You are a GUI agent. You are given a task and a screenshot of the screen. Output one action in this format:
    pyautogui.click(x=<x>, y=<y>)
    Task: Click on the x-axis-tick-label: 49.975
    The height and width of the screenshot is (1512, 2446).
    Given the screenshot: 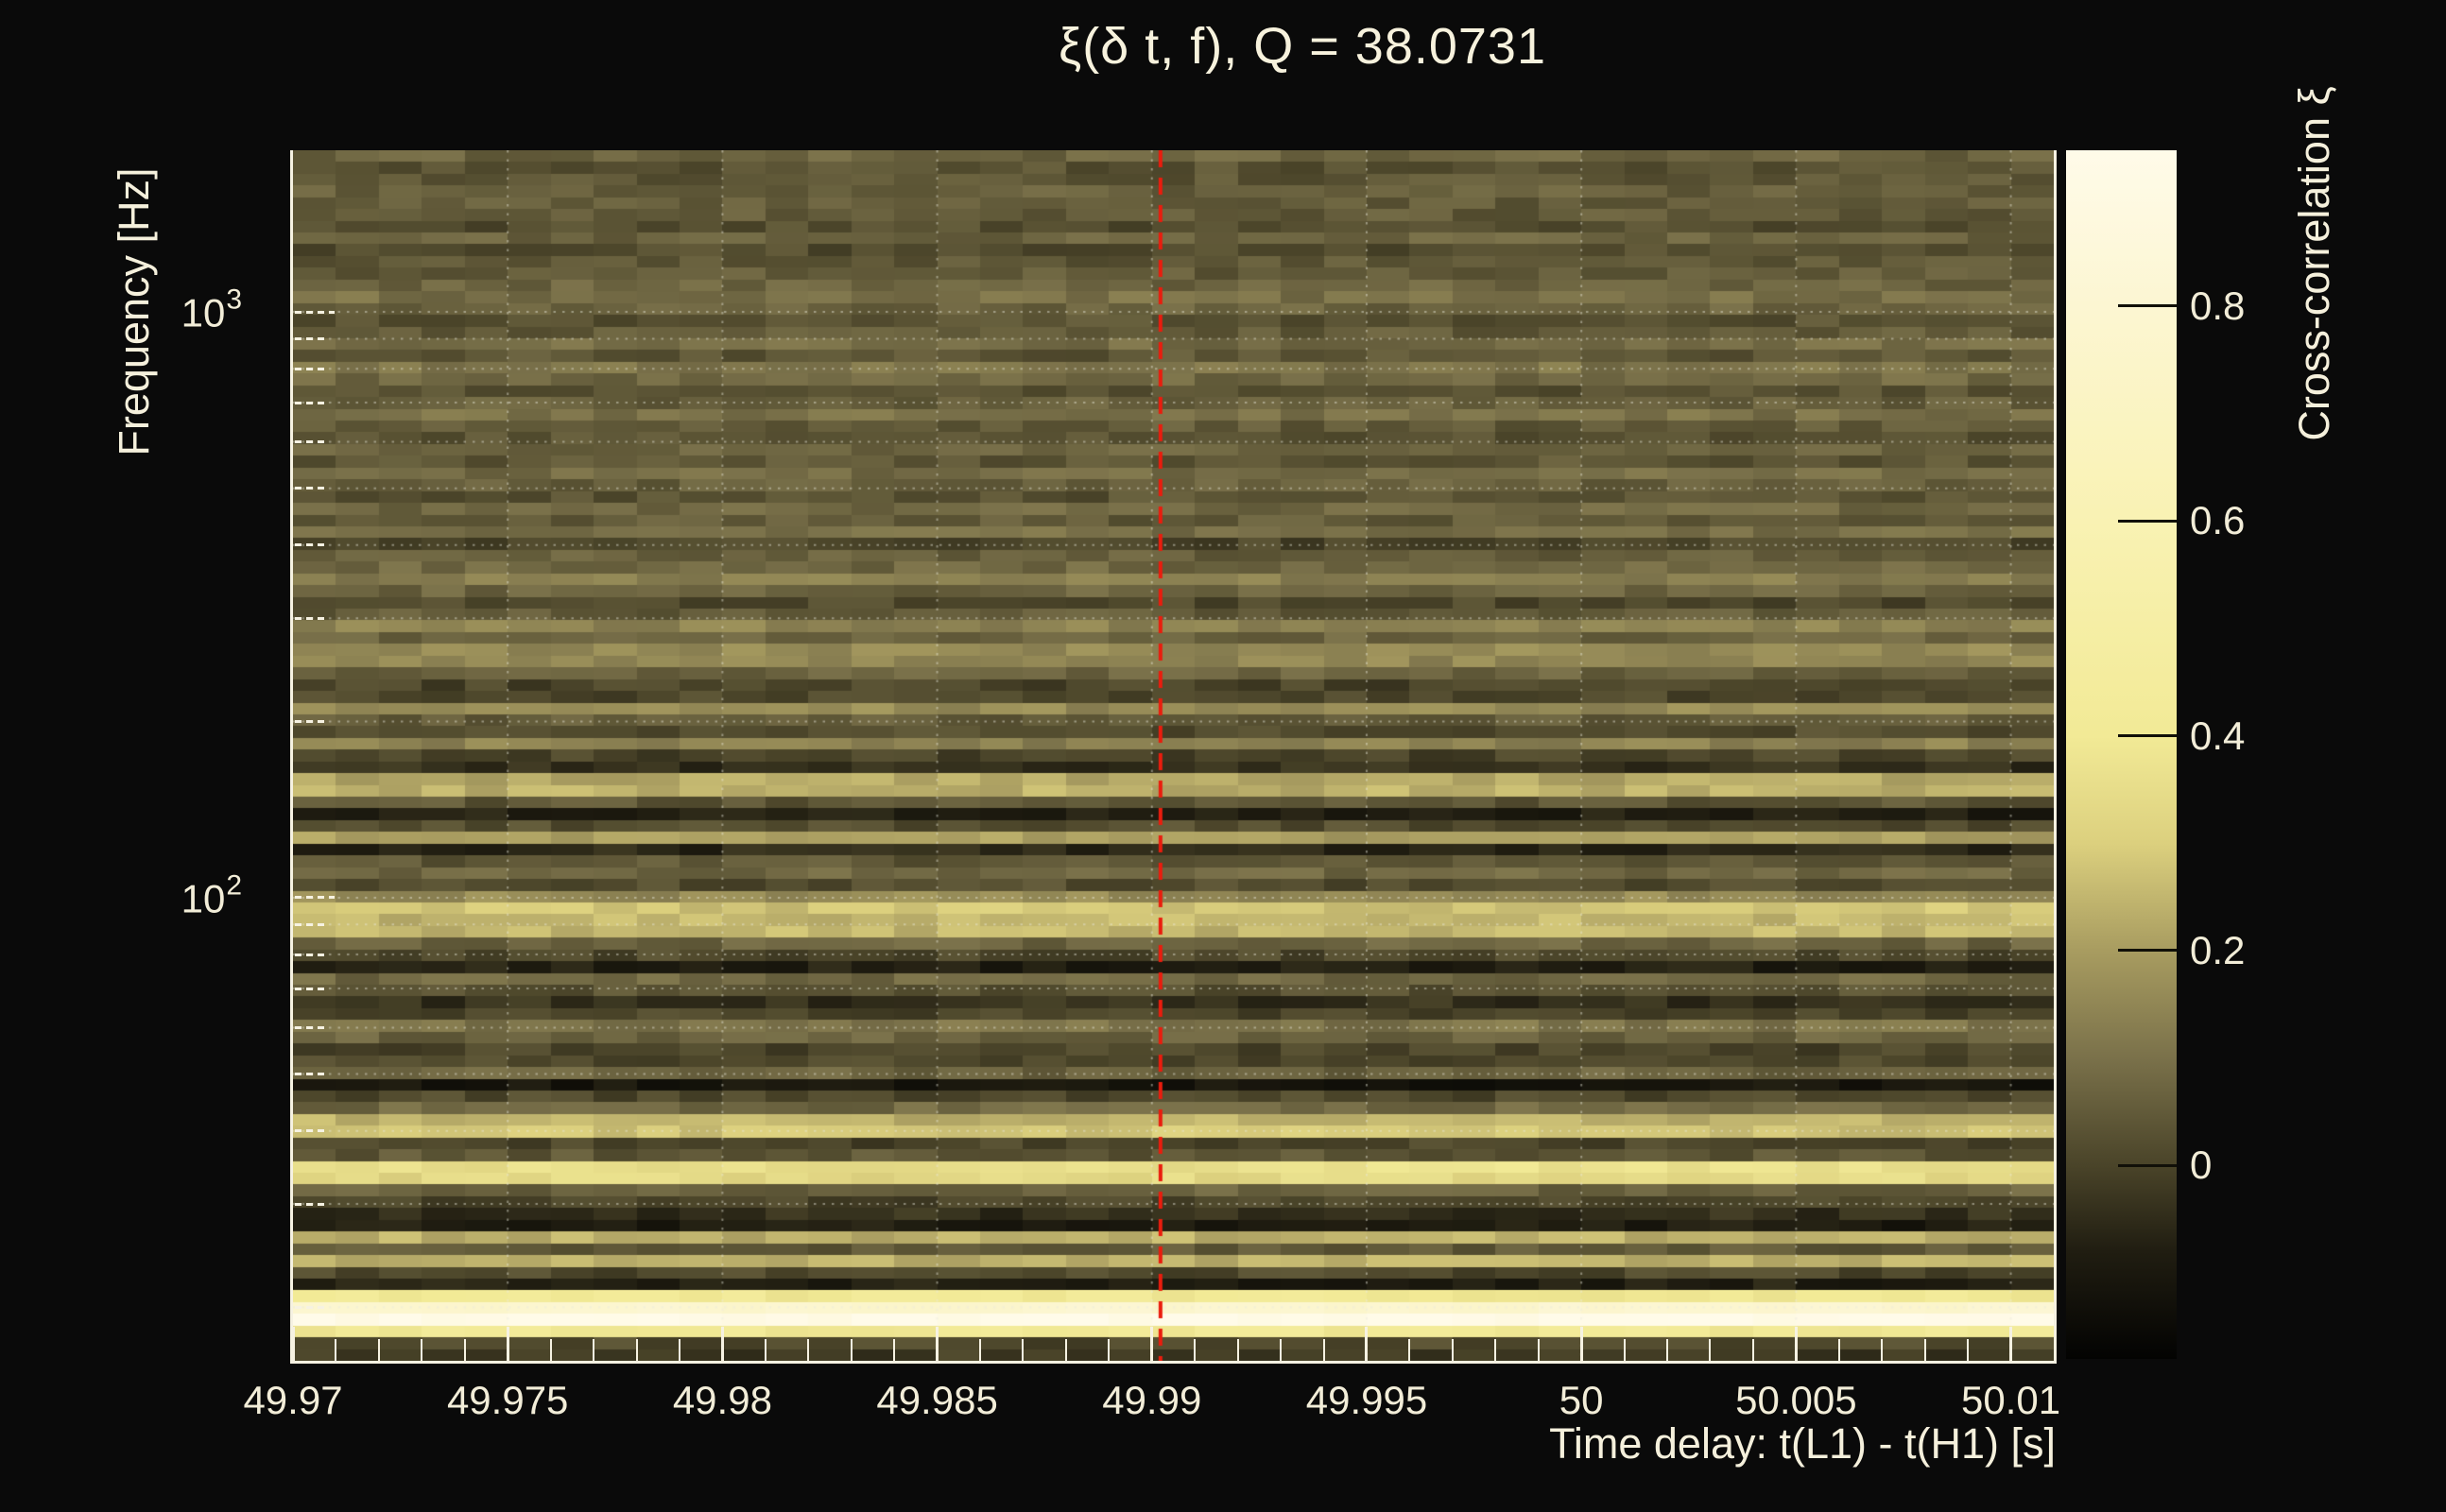 What is the action you would take?
    pyautogui.click(x=507, y=1400)
    